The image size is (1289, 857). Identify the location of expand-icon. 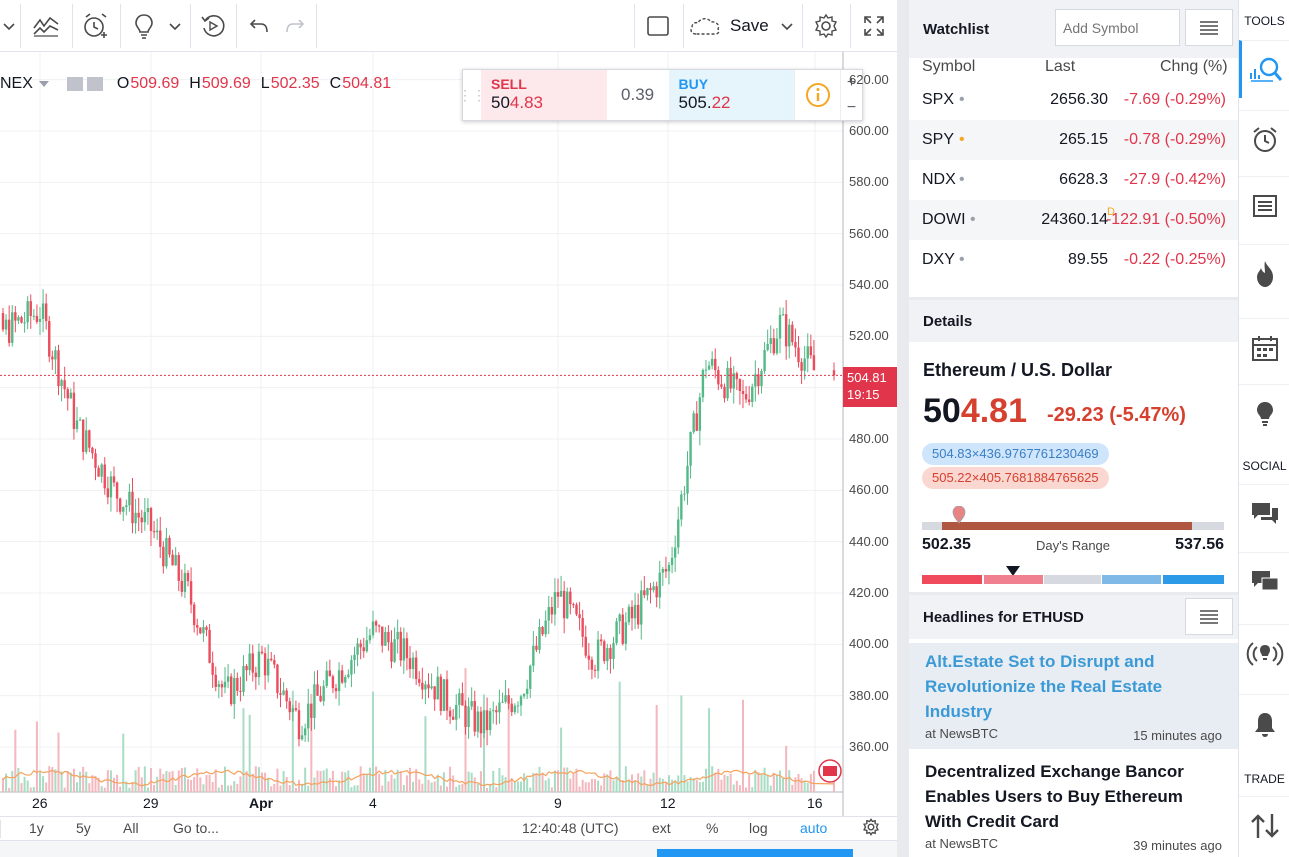
(874, 26).